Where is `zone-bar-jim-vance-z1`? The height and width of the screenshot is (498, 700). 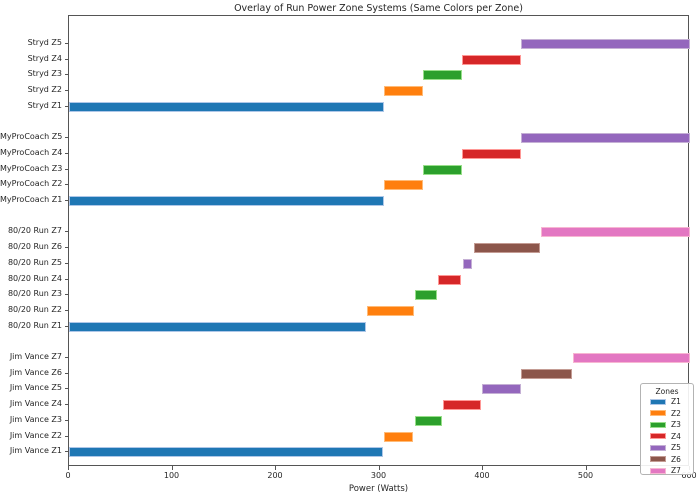 zone-bar-jim-vance-z1 is located at coordinates (226, 452).